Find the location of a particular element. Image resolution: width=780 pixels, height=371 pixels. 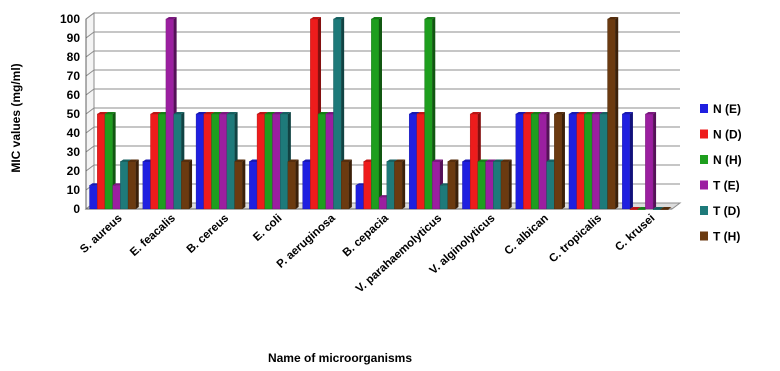

y-tick-label: 40 is located at coordinates (74, 133).